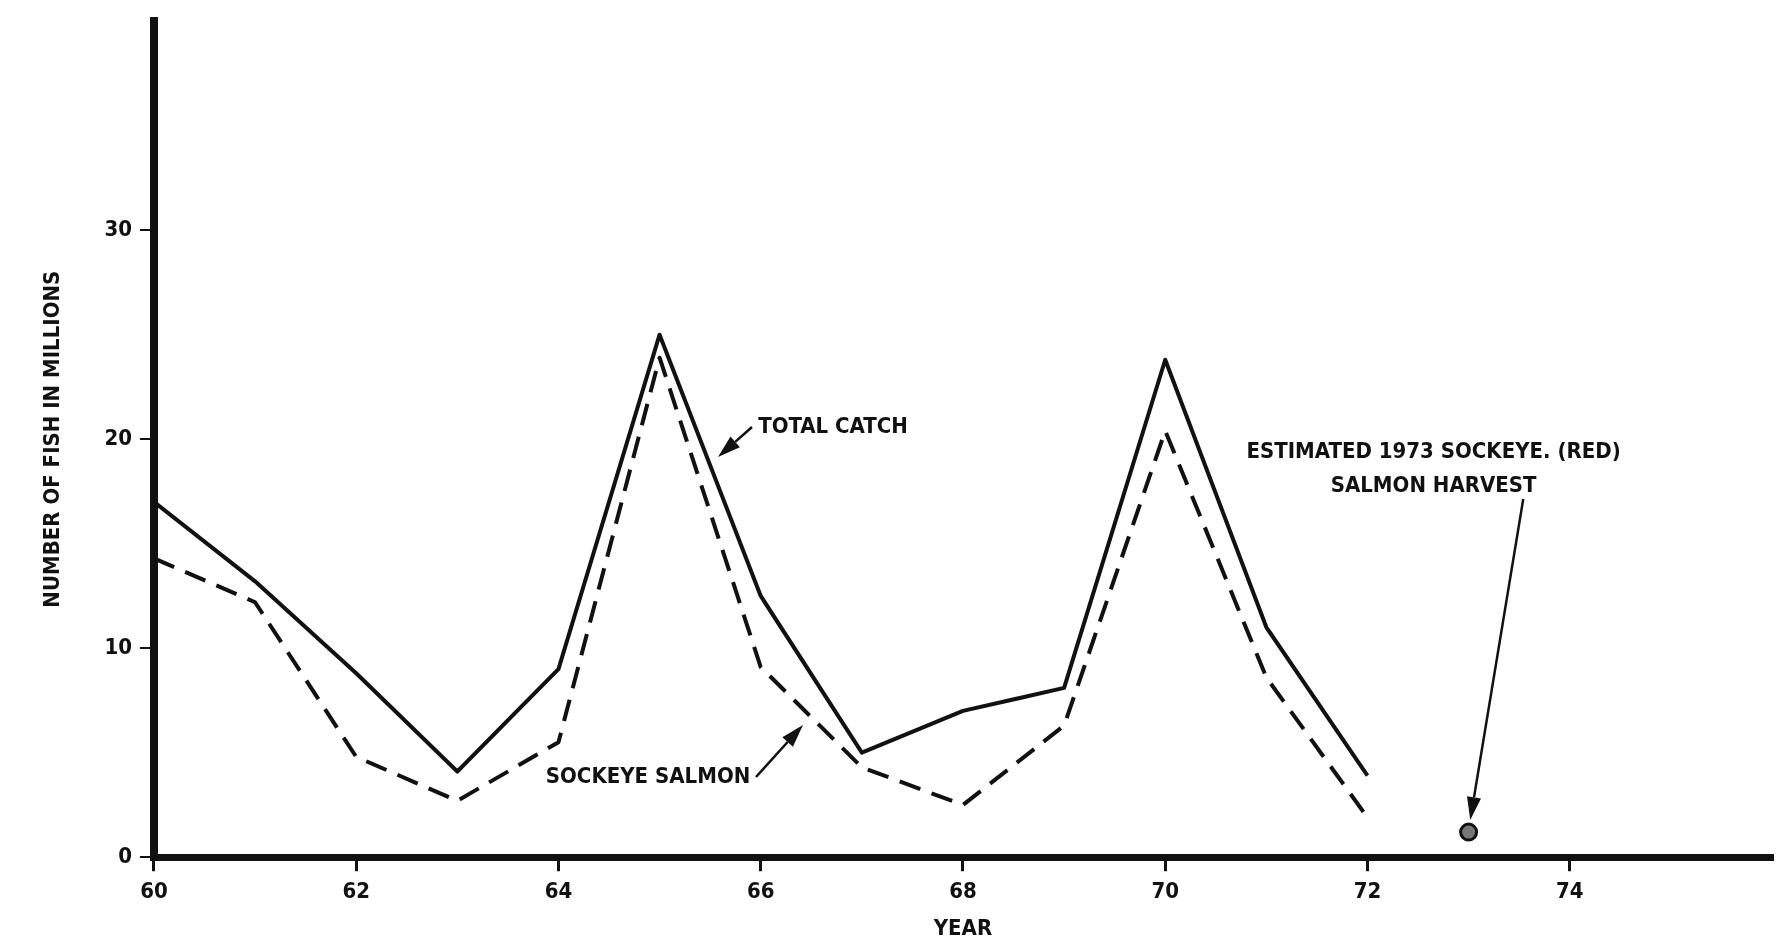 The height and width of the screenshot is (949, 1783). I want to click on y-tick-label: 30, so click(118, 228).